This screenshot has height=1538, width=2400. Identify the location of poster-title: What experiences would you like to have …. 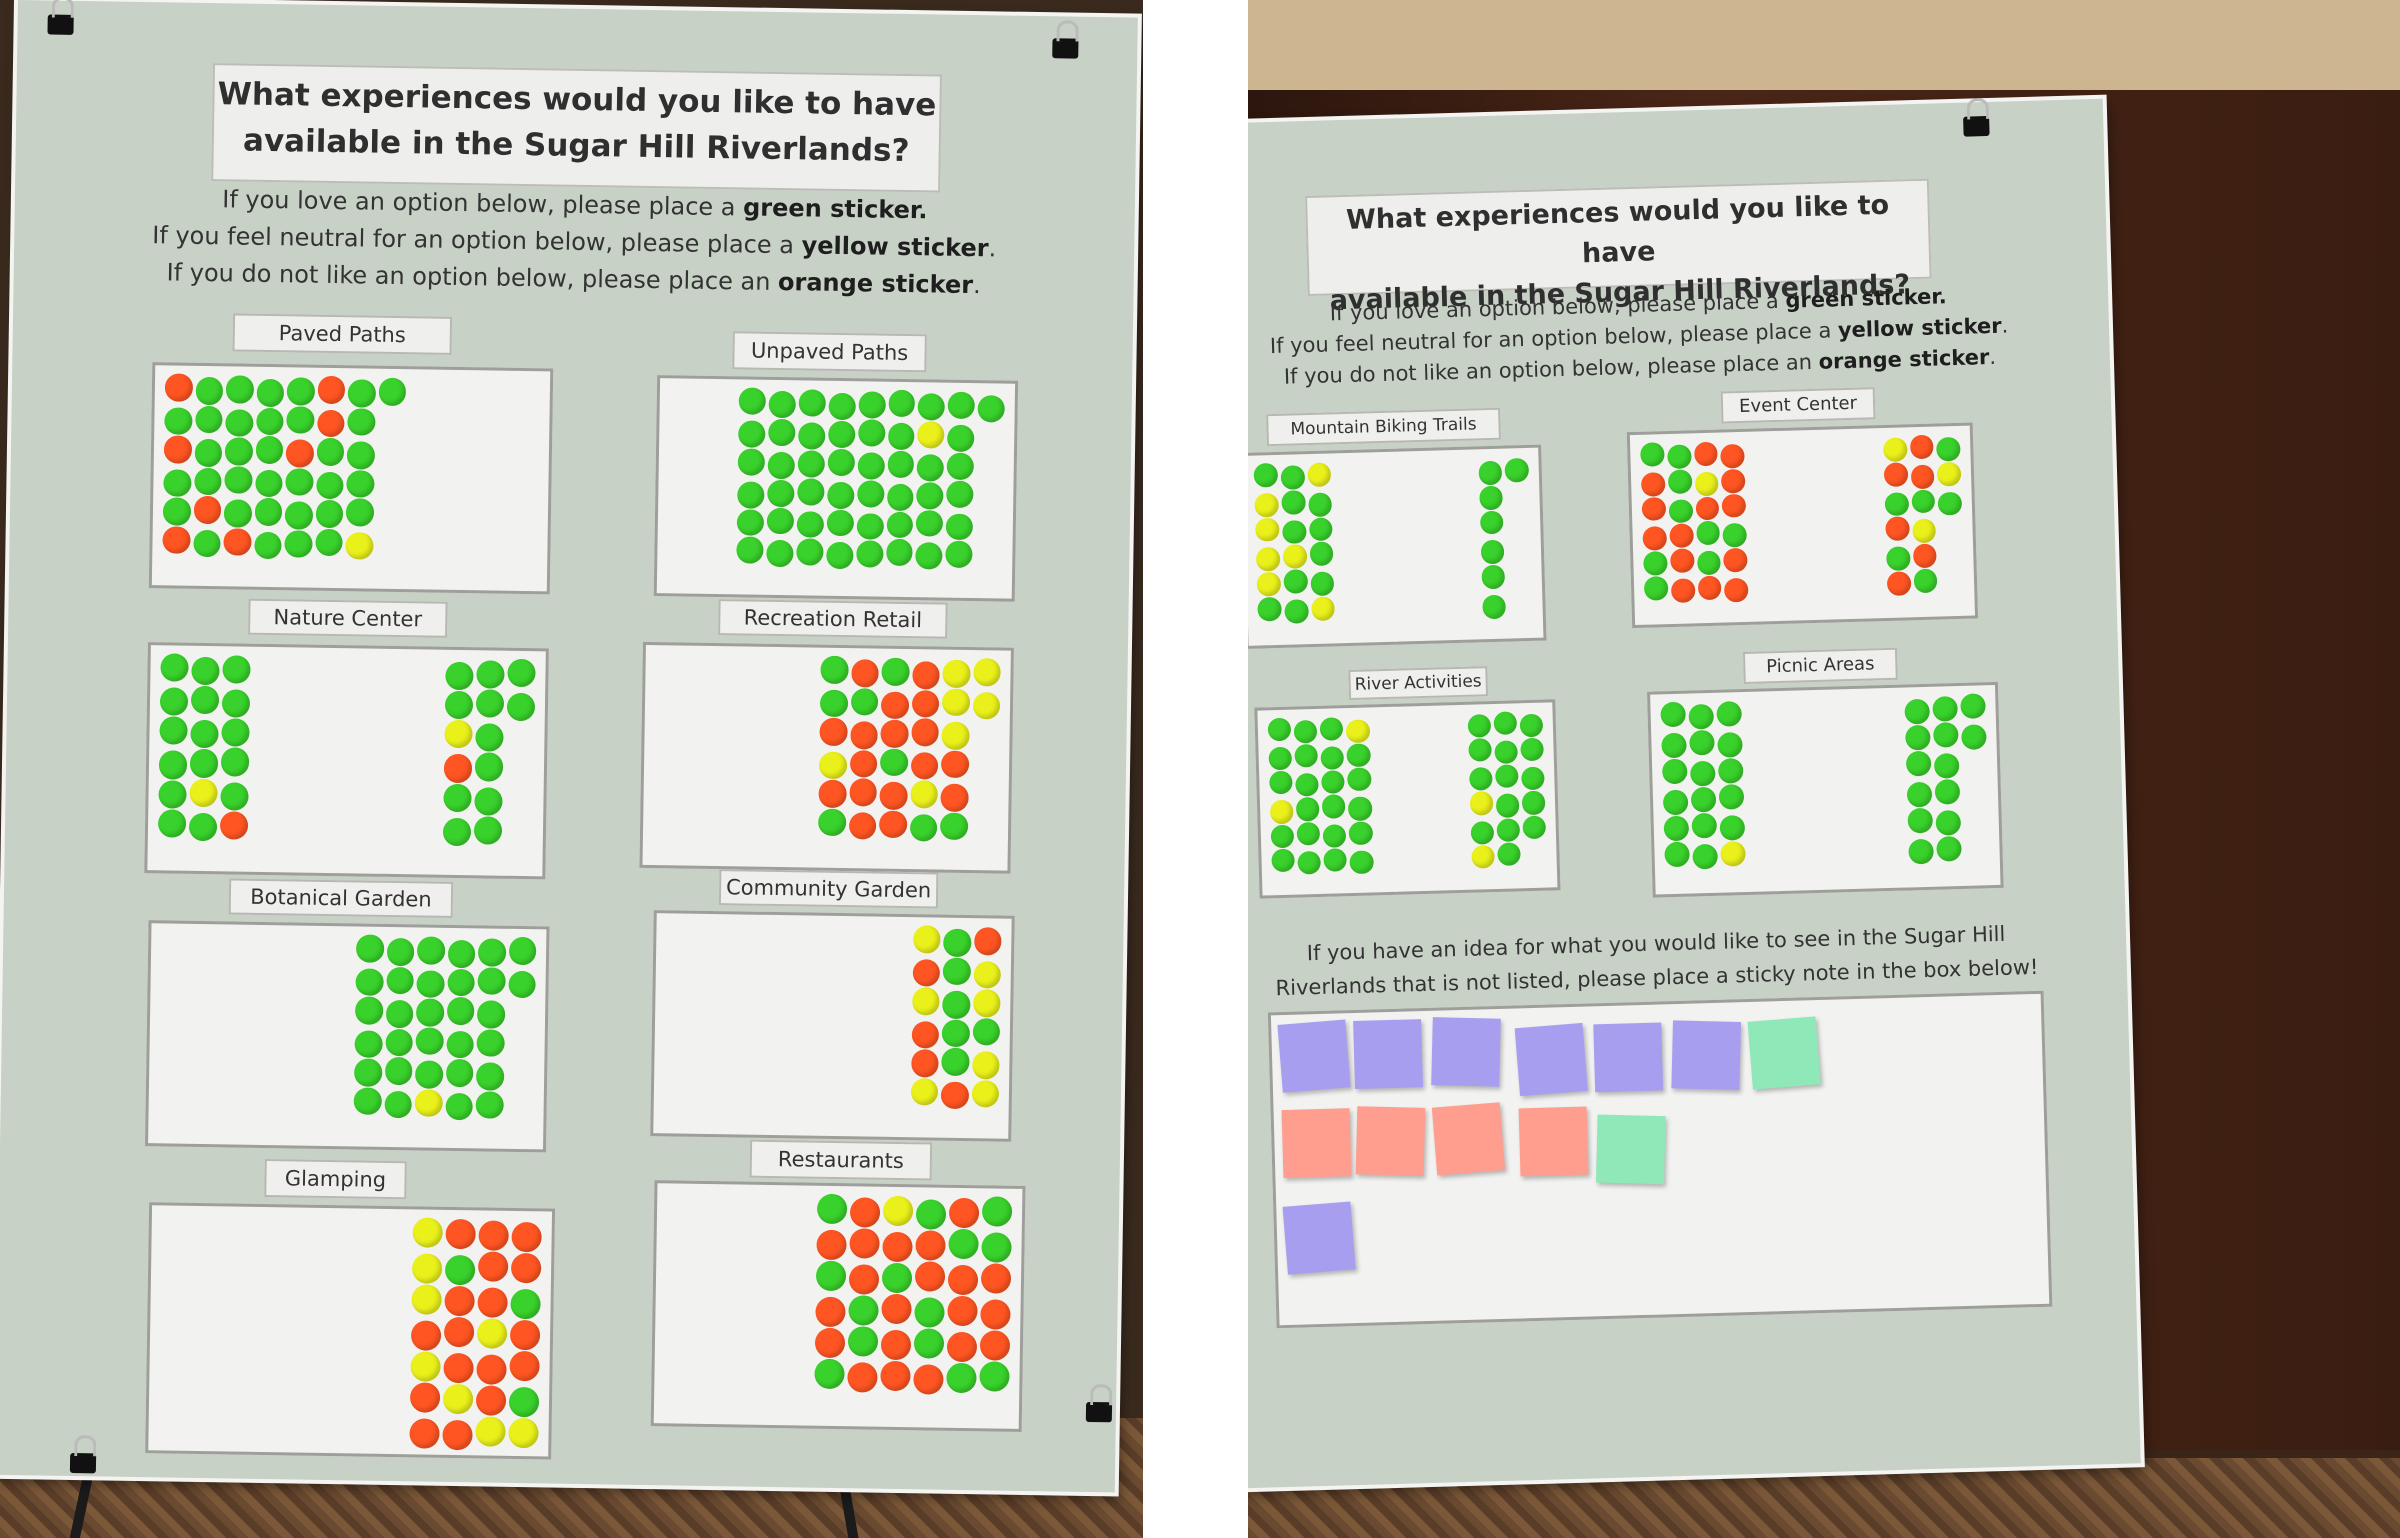
(1618, 247).